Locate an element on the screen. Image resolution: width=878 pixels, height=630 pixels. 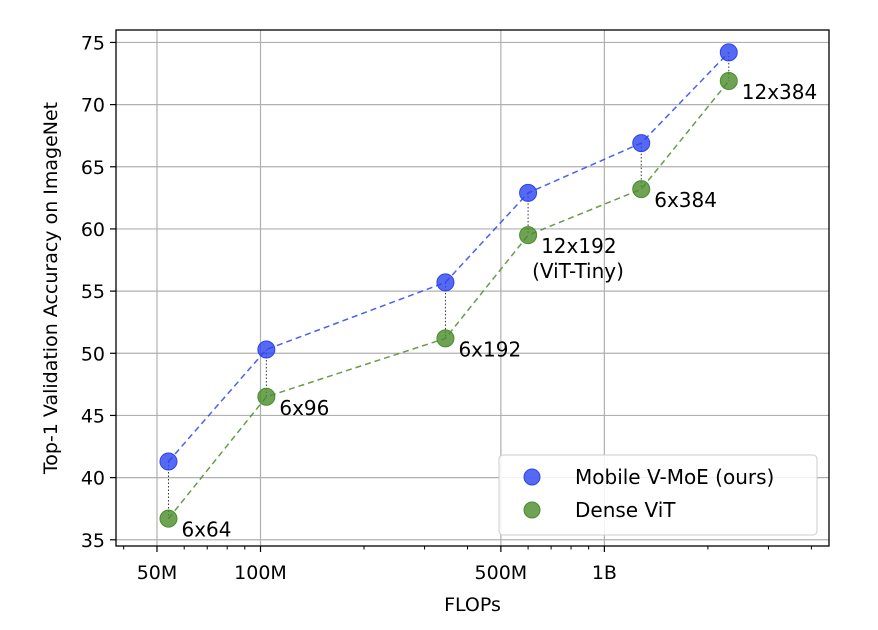
annotation-label: (ViT-Tiny) is located at coordinates (578, 271).